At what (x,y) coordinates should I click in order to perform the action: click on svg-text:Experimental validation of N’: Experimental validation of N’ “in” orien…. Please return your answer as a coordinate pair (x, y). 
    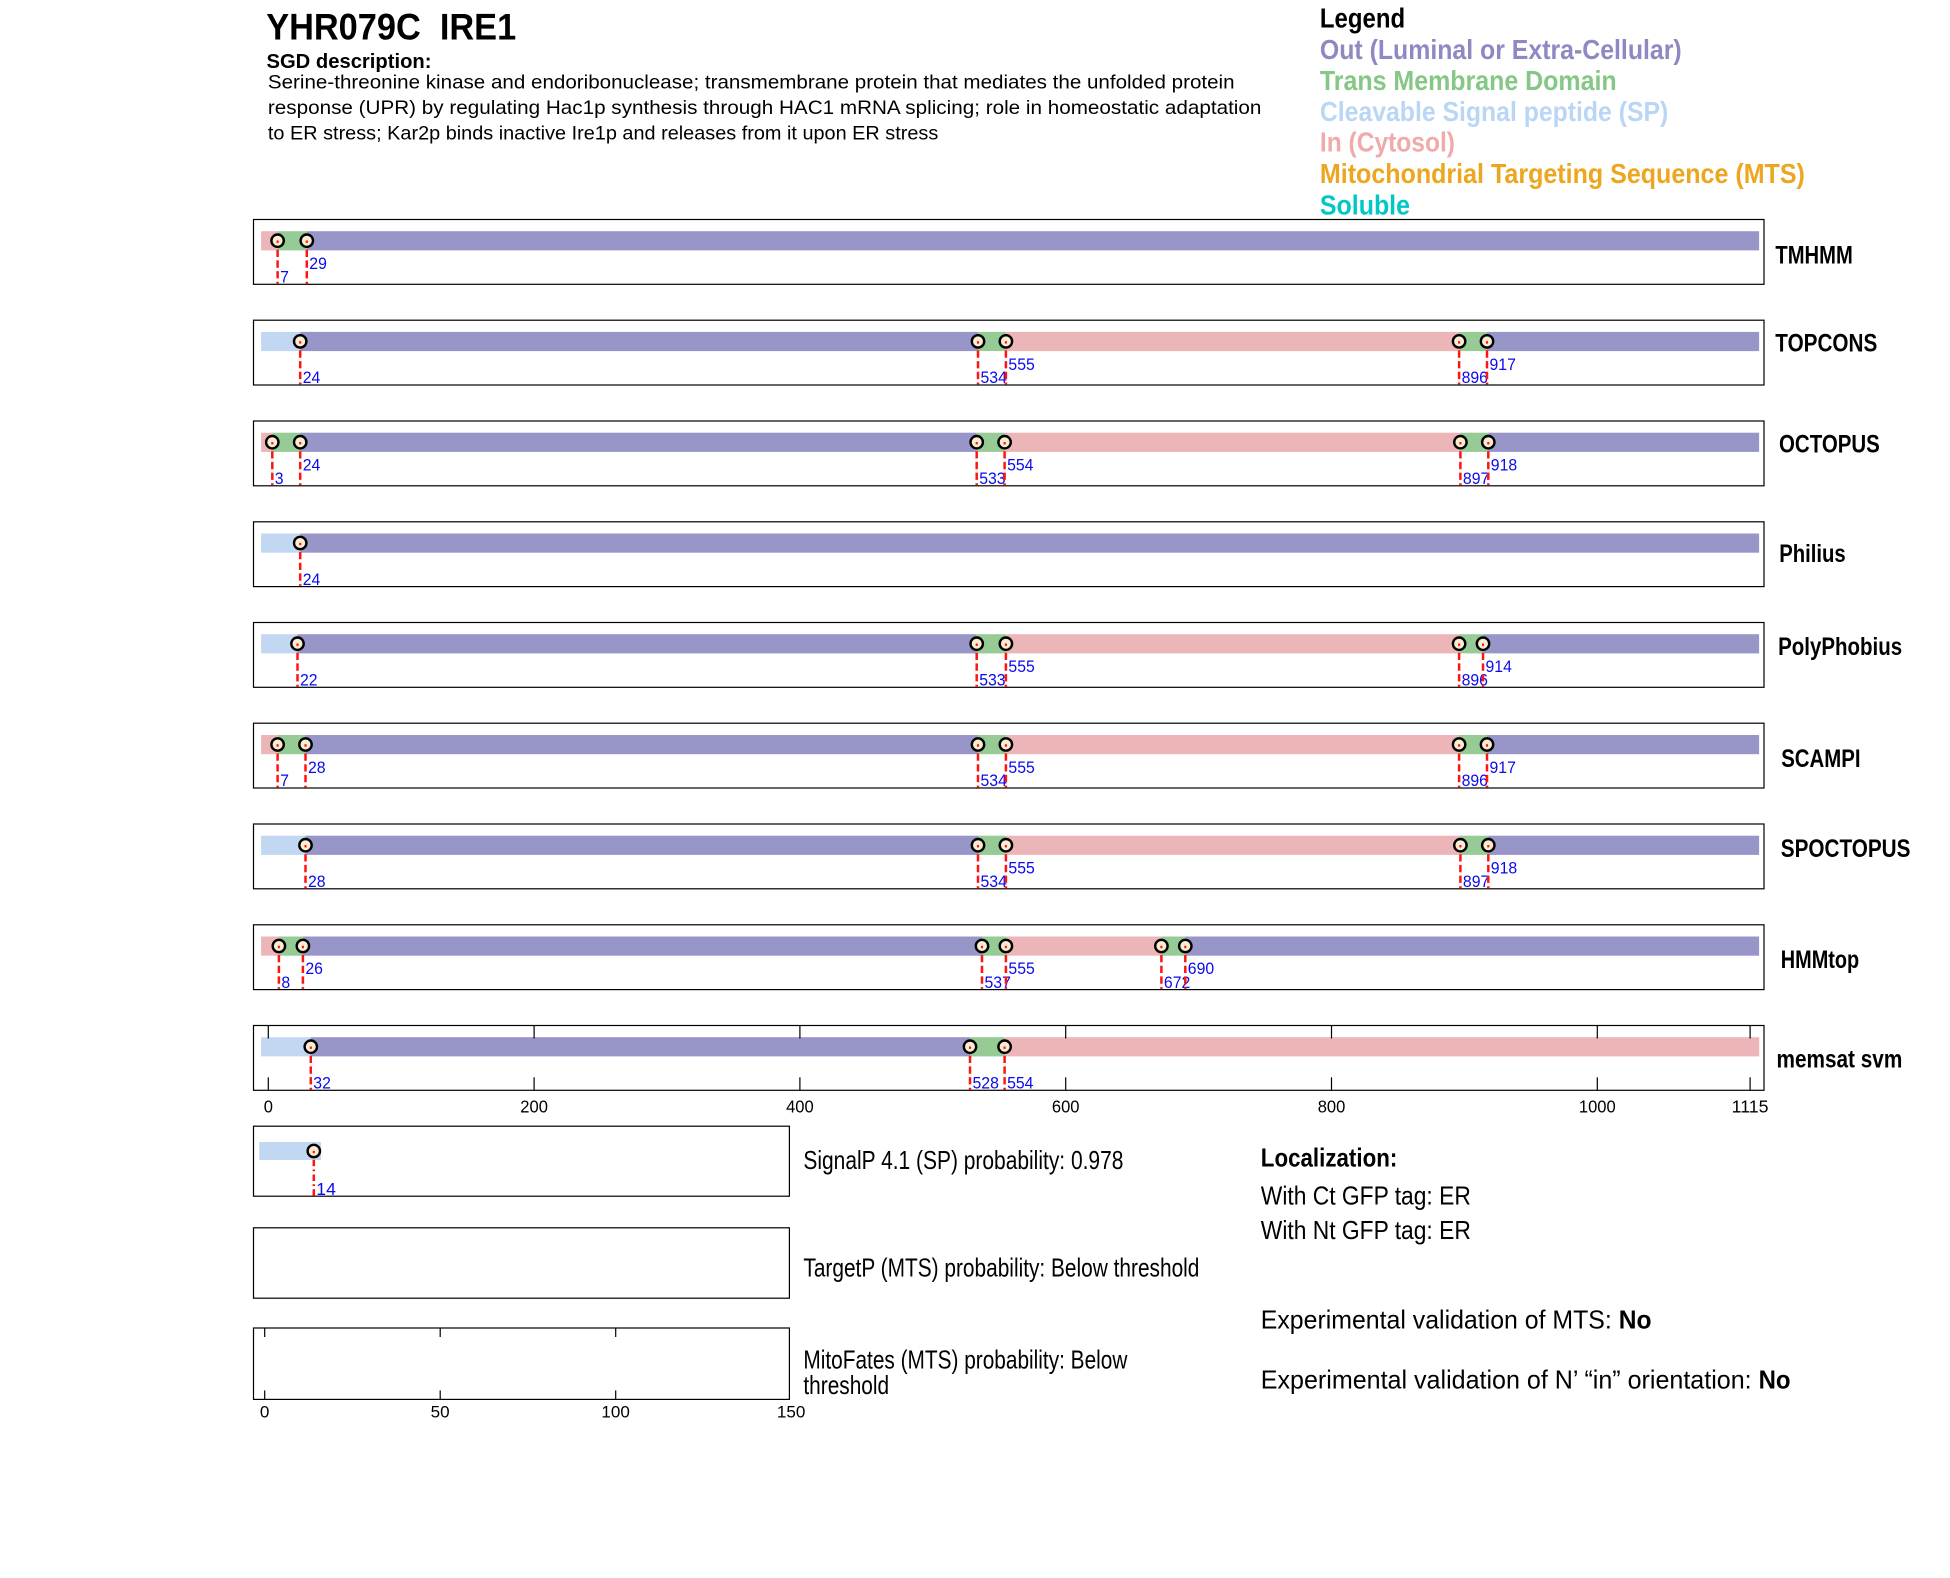
    Looking at the image, I should click on (1510, 1380).